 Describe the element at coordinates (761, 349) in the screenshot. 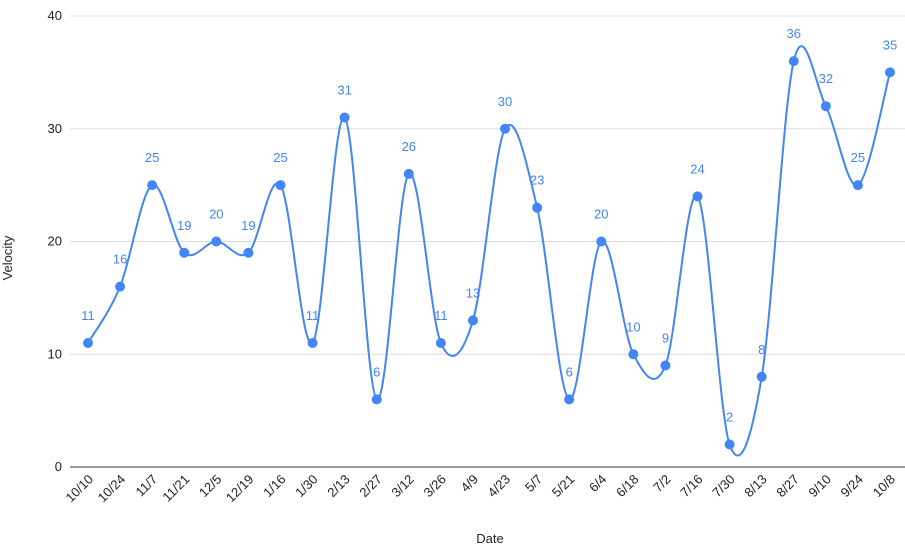

I see `data-label: 8` at that location.